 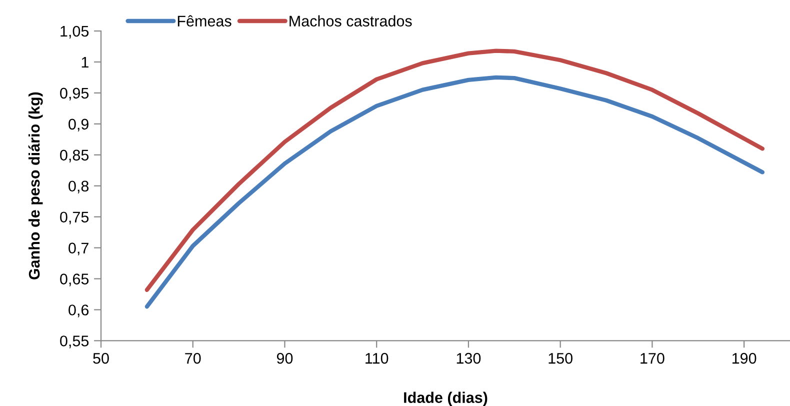 What do you see at coordinates (284, 358) in the screenshot?
I see `x-tick-label: 90` at bounding box center [284, 358].